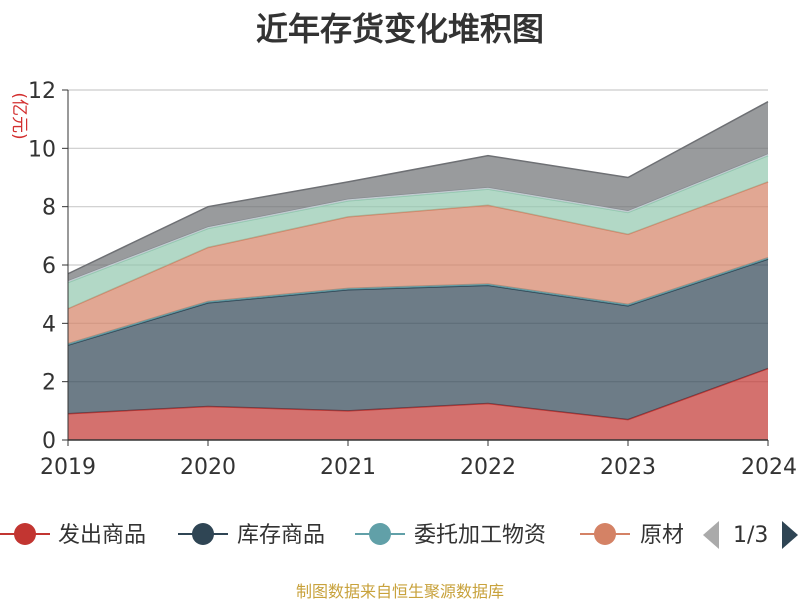  I want to click on x-tick-label: 2021, so click(348, 467).